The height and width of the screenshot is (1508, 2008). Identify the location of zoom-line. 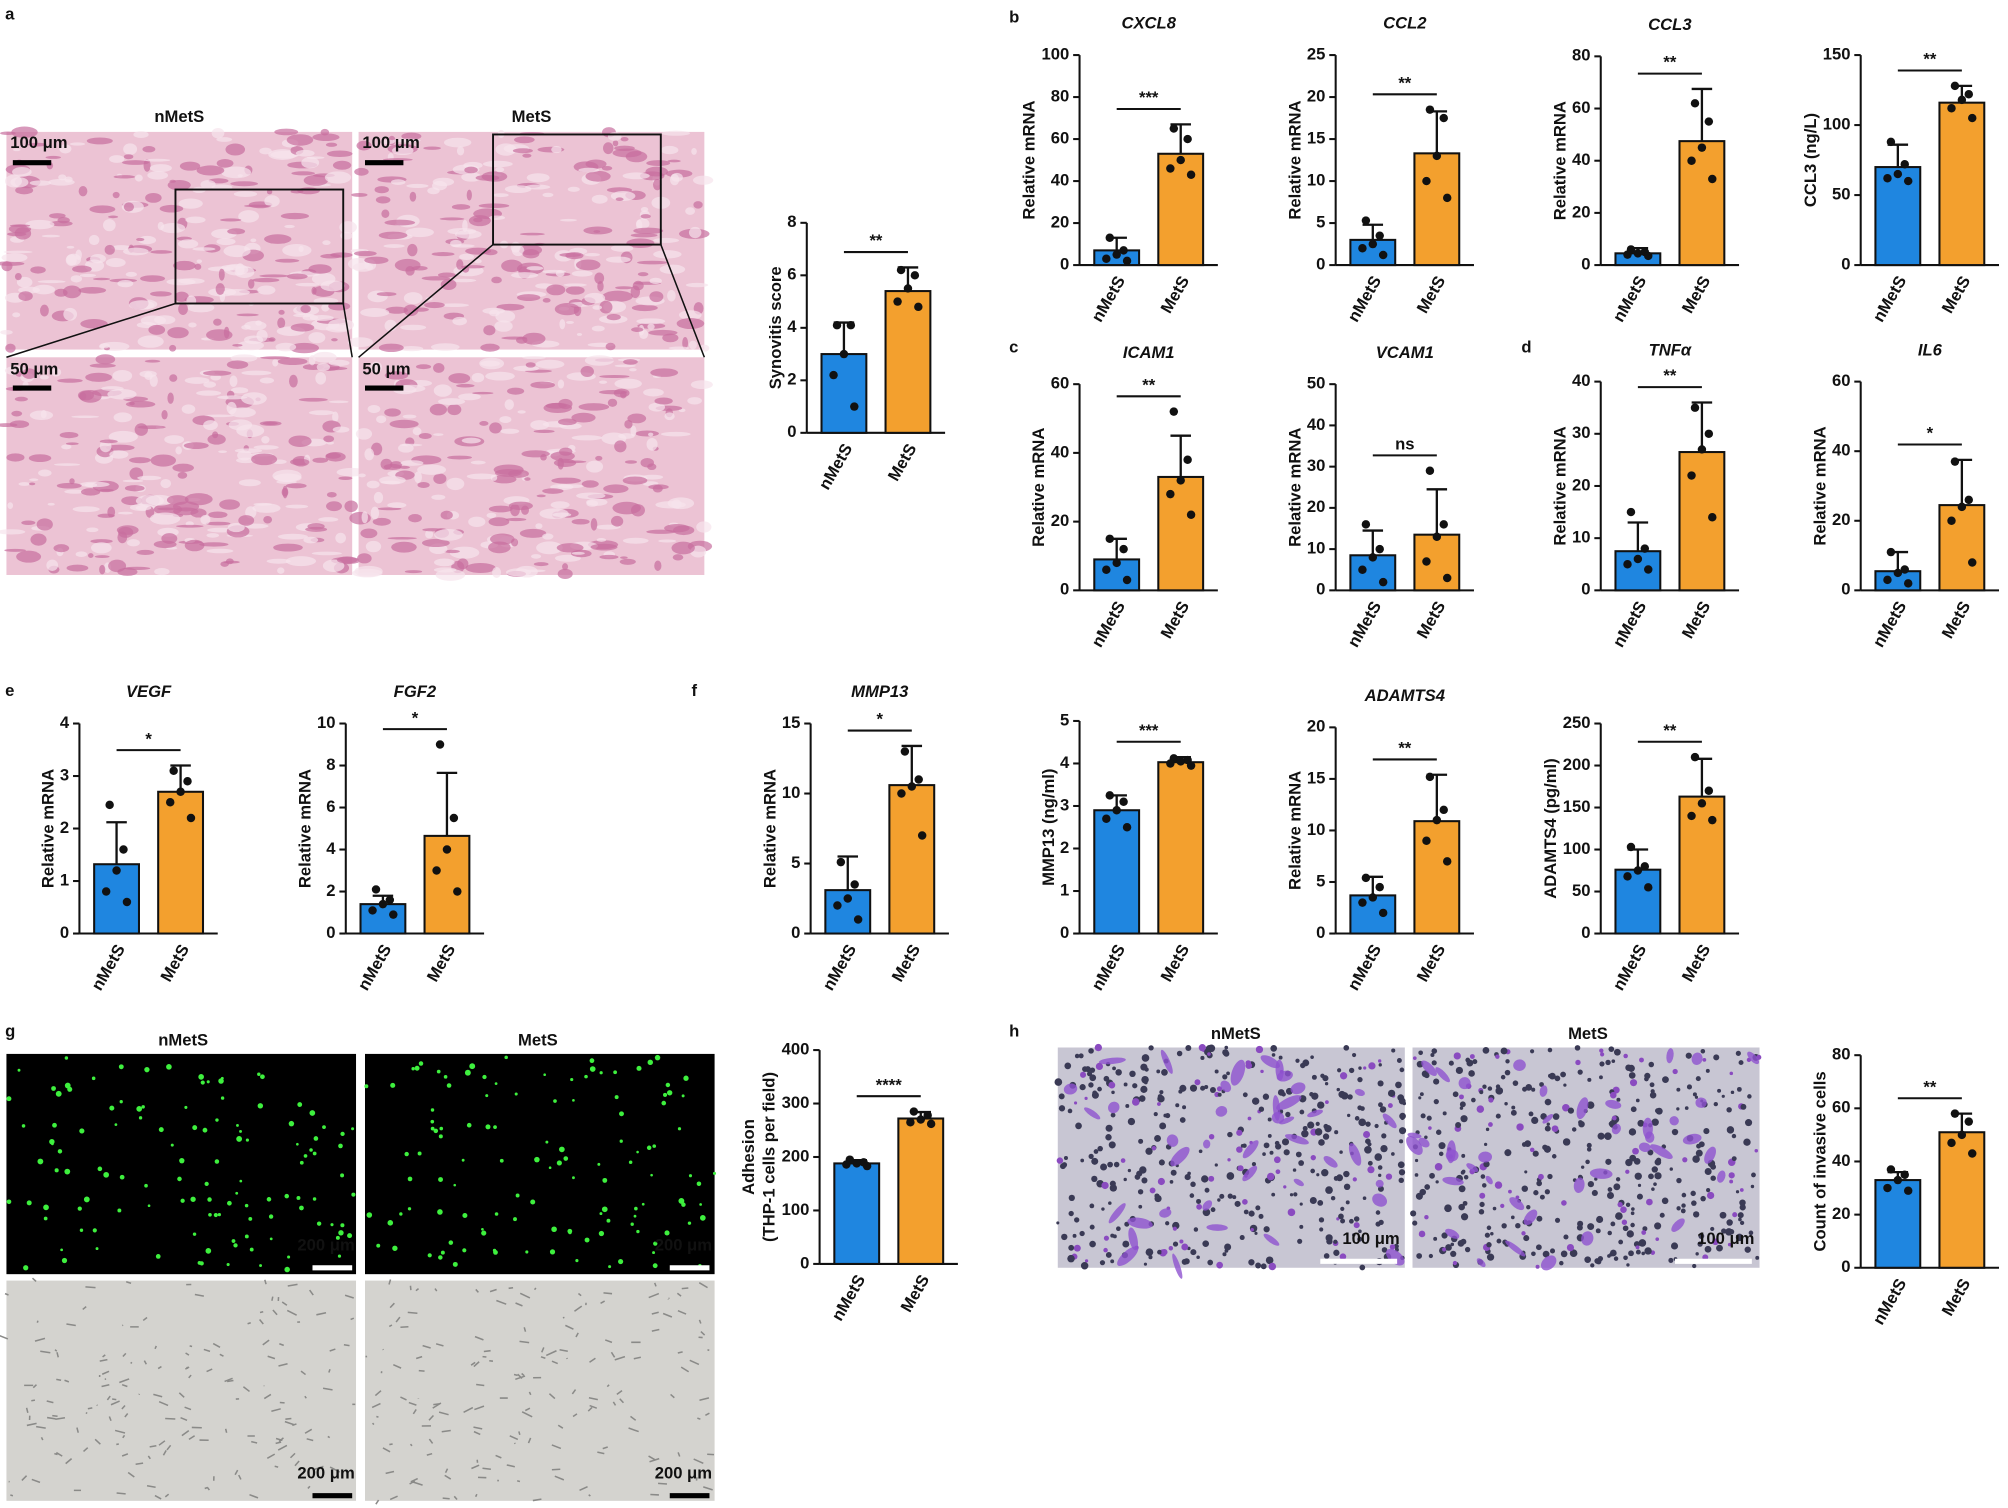
(683, 301).